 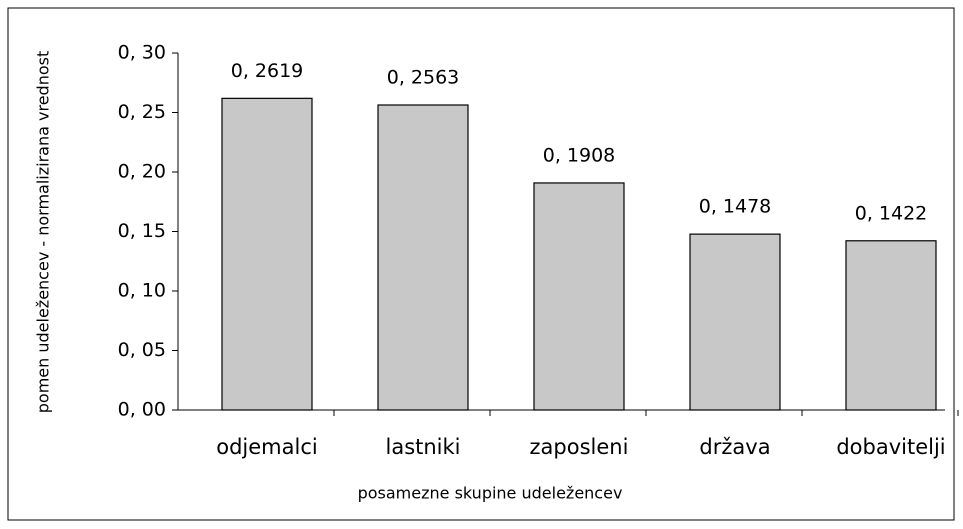 I want to click on x-tick-label: lastniki, so click(x=422, y=447).